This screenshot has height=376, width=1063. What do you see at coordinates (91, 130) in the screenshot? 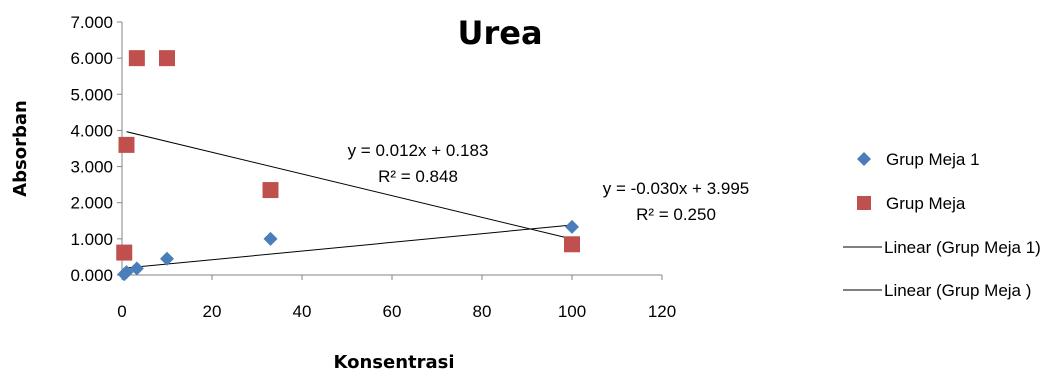
I see `y-tick-label: 4.000` at bounding box center [91, 130].